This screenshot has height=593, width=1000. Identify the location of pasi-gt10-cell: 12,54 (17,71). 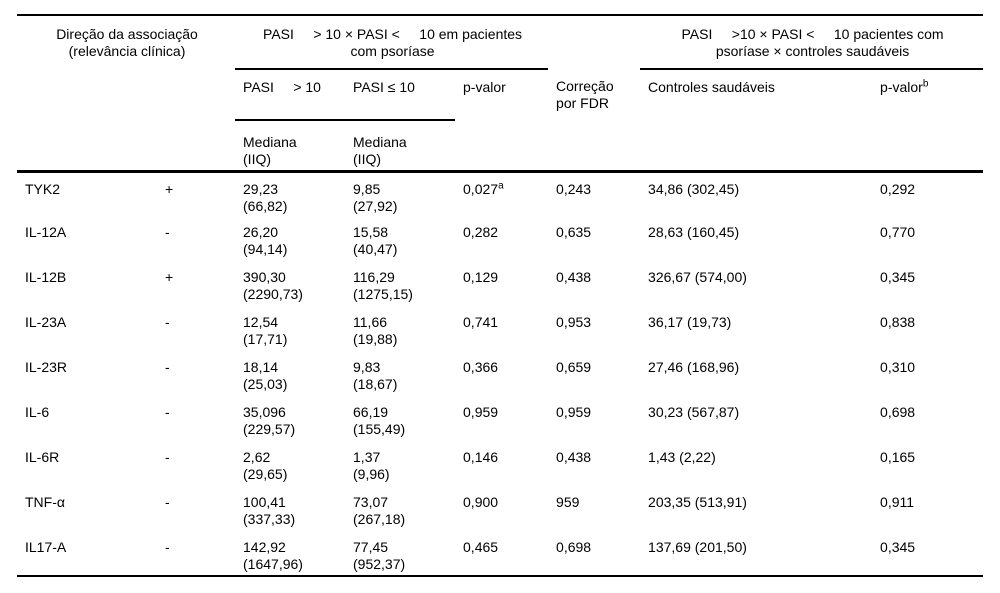
(265, 330).